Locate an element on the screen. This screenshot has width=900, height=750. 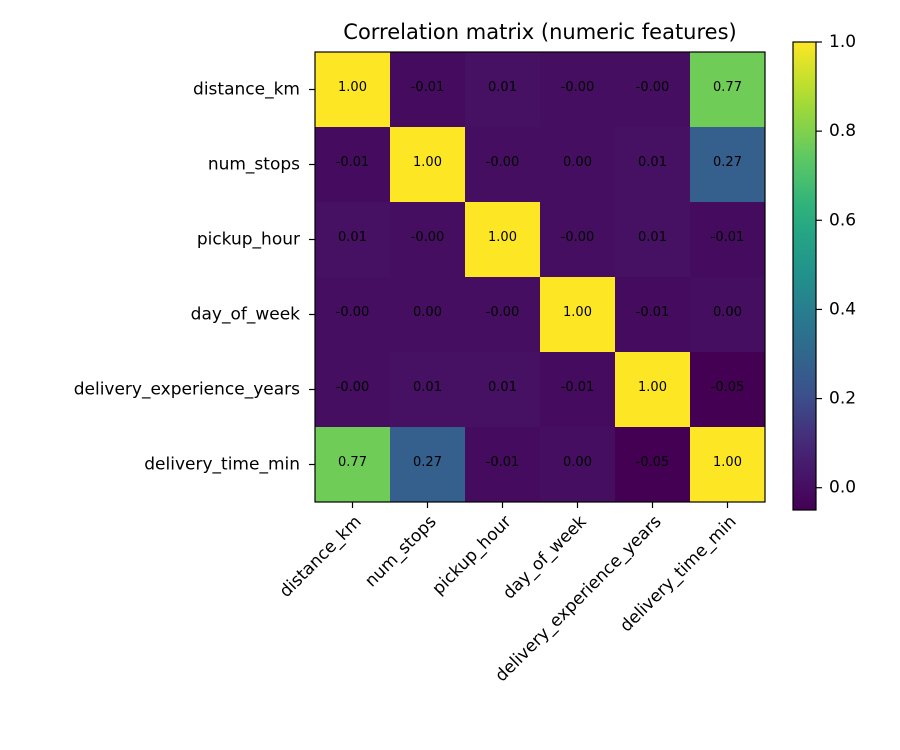
x-tick-label: distance_km is located at coordinates (321, 557).